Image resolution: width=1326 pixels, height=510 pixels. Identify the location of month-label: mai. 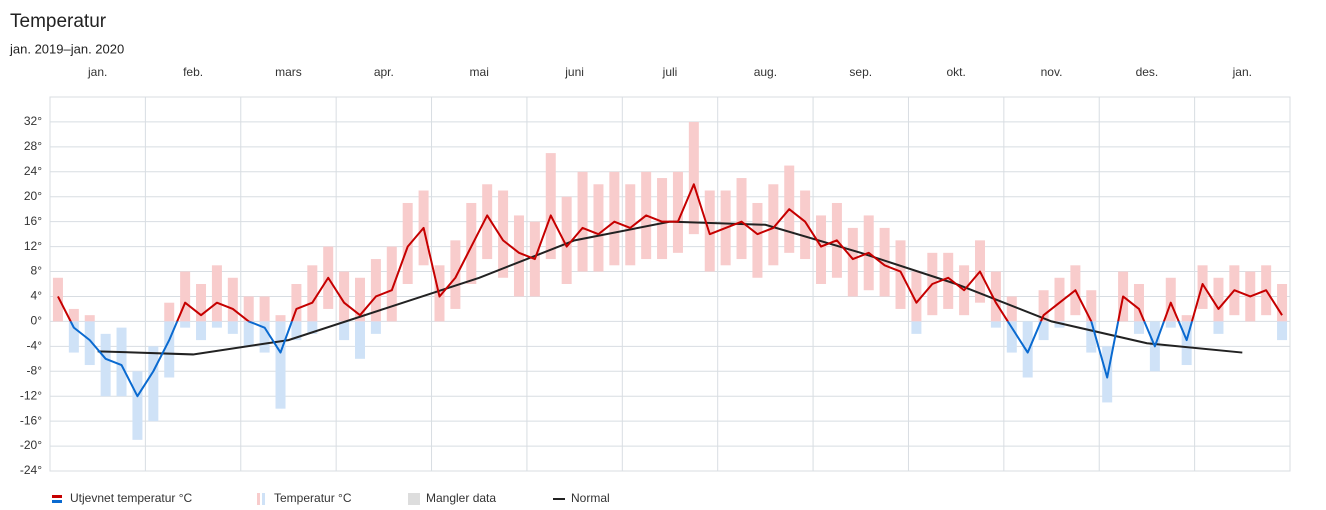
(479, 72).